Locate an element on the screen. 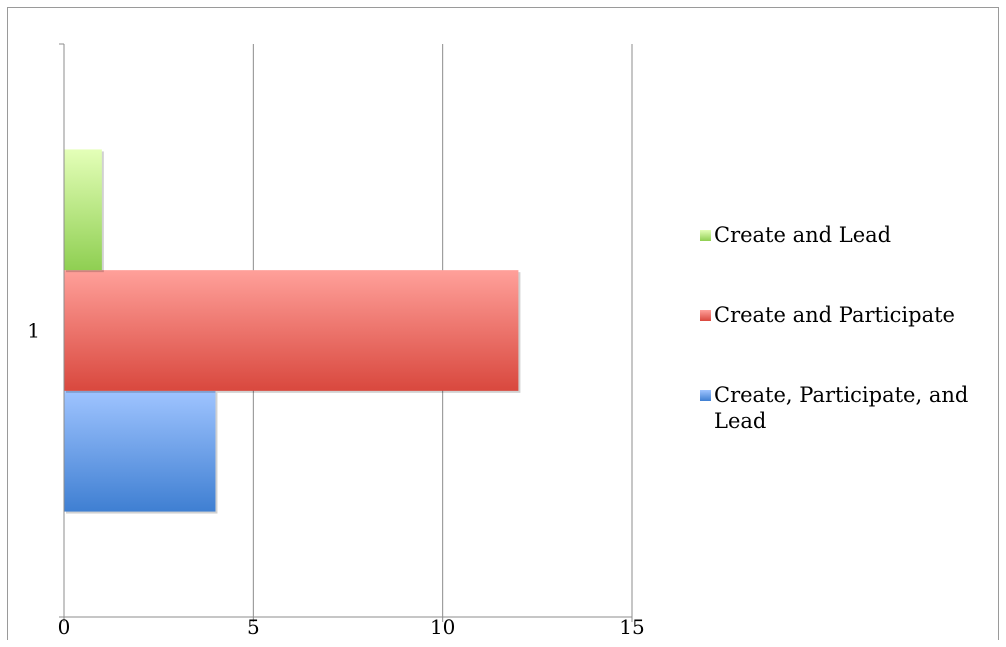 The height and width of the screenshot is (647, 1006). bar-create-and-participate is located at coordinates (291, 330).